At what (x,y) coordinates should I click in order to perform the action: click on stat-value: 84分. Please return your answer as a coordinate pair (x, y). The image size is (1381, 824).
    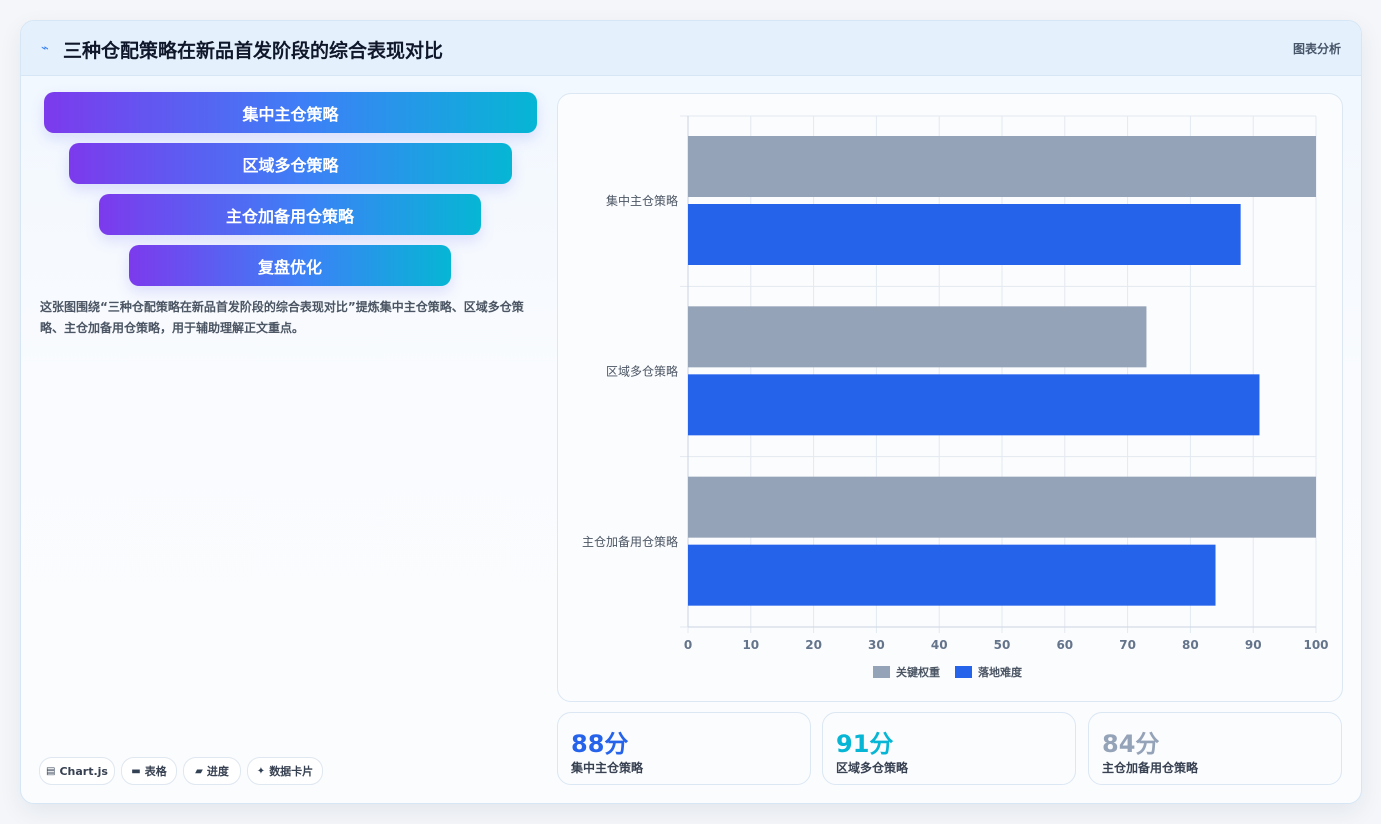
    Looking at the image, I should click on (1131, 744).